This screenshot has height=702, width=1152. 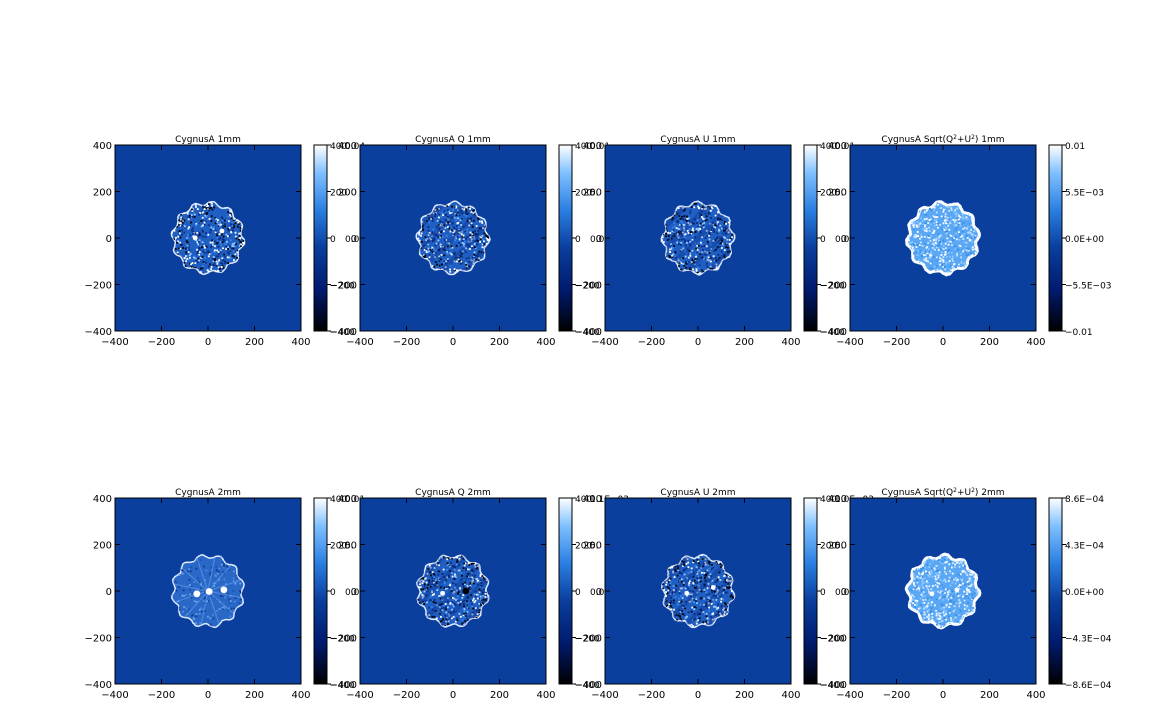 What do you see at coordinates (1084, 547) in the screenshot?
I see `colorbar-label: 4.3E−04` at bounding box center [1084, 547].